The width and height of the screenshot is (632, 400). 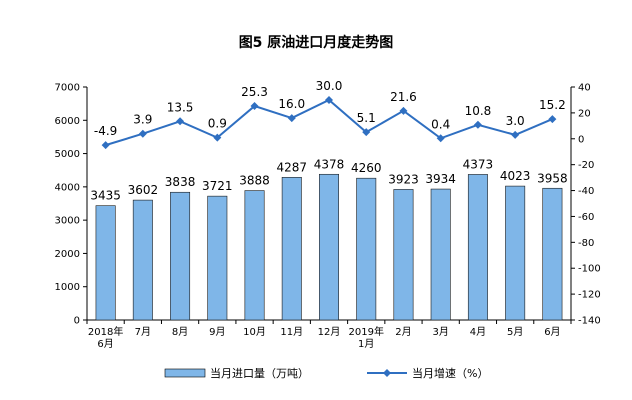 I want to click on line-value-label: 30.0, so click(x=329, y=86).